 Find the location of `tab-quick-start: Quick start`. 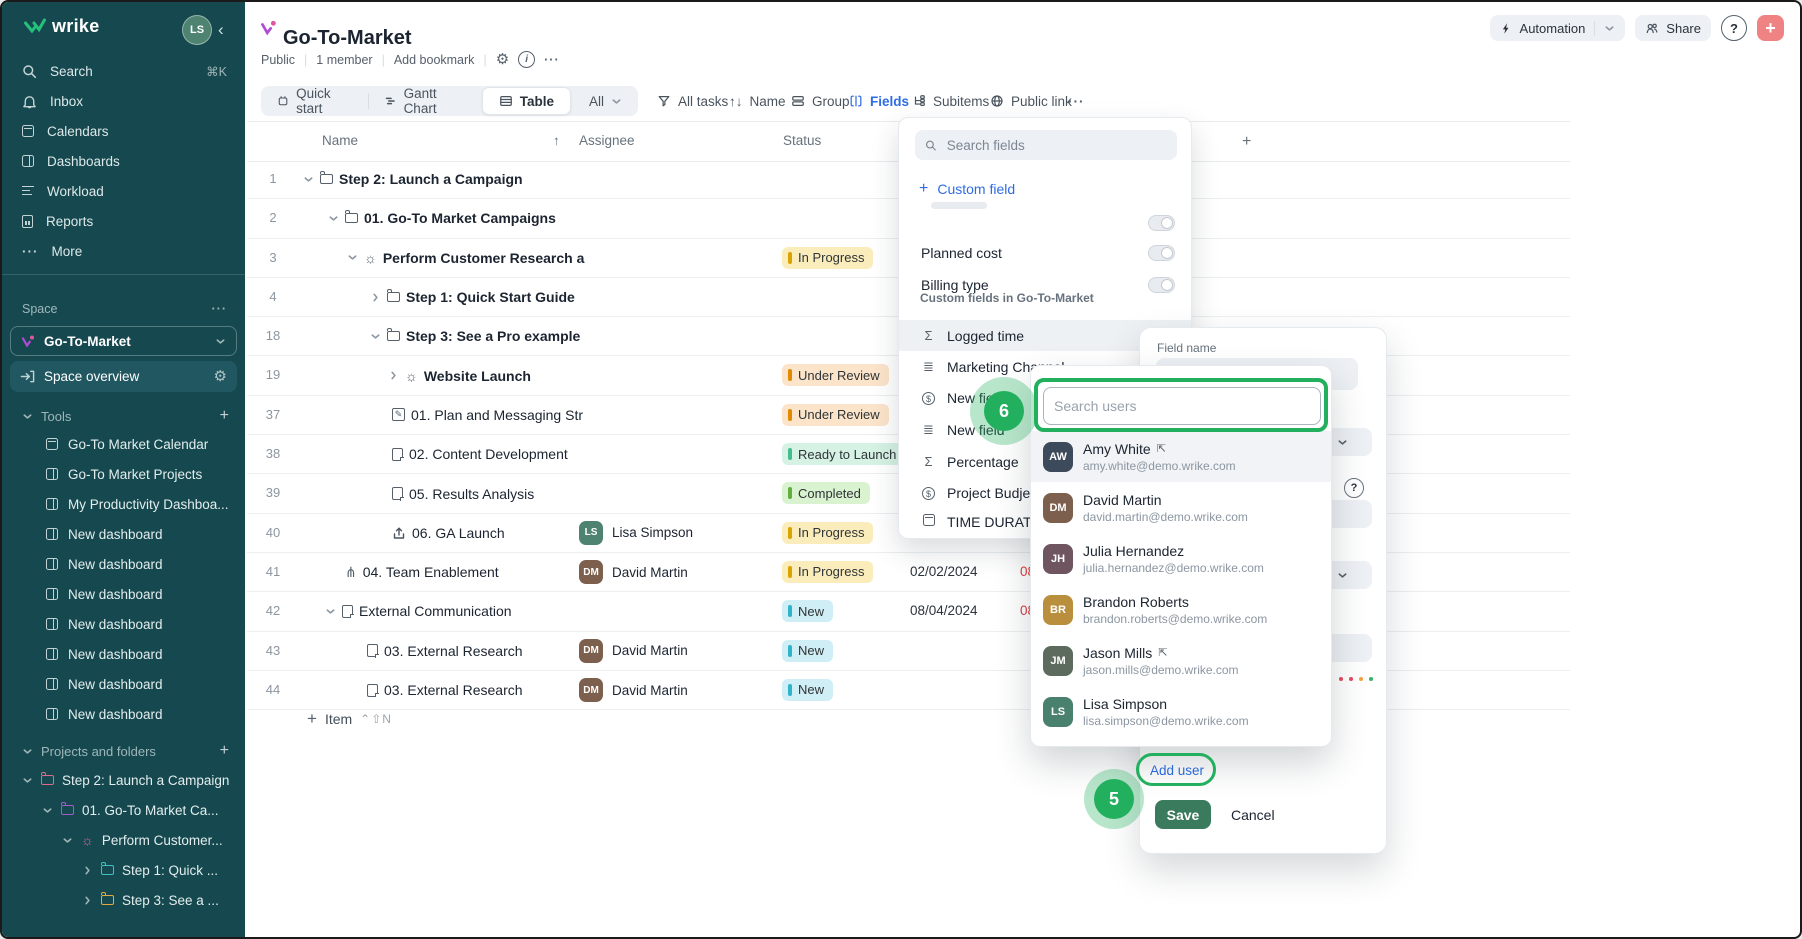

tab-quick-start: Quick start is located at coordinates (314, 101).